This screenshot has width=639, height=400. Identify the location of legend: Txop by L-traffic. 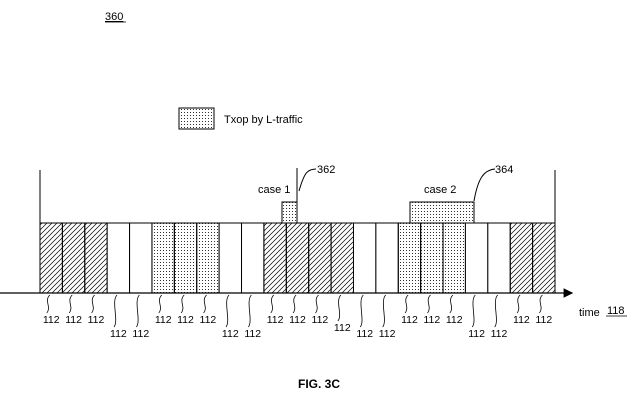
(241, 118).